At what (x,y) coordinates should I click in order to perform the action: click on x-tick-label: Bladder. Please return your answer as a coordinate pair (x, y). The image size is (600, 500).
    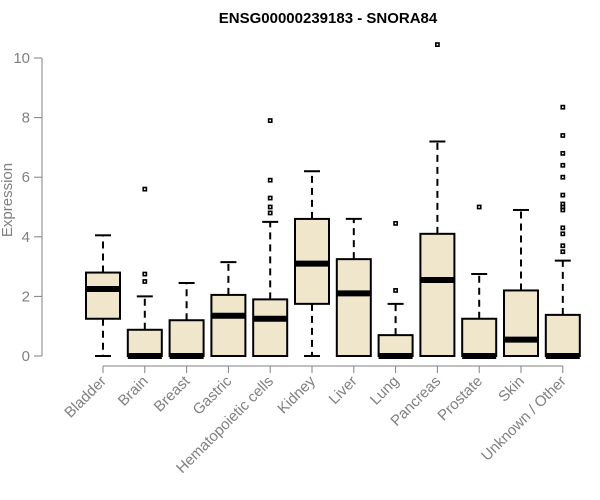
    Looking at the image, I should click on (85, 397).